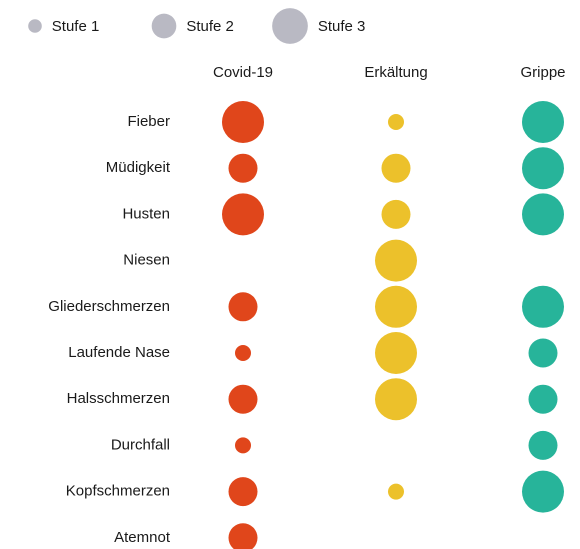  What do you see at coordinates (118, 398) in the screenshot?
I see `row-label: Halsschmerzen` at bounding box center [118, 398].